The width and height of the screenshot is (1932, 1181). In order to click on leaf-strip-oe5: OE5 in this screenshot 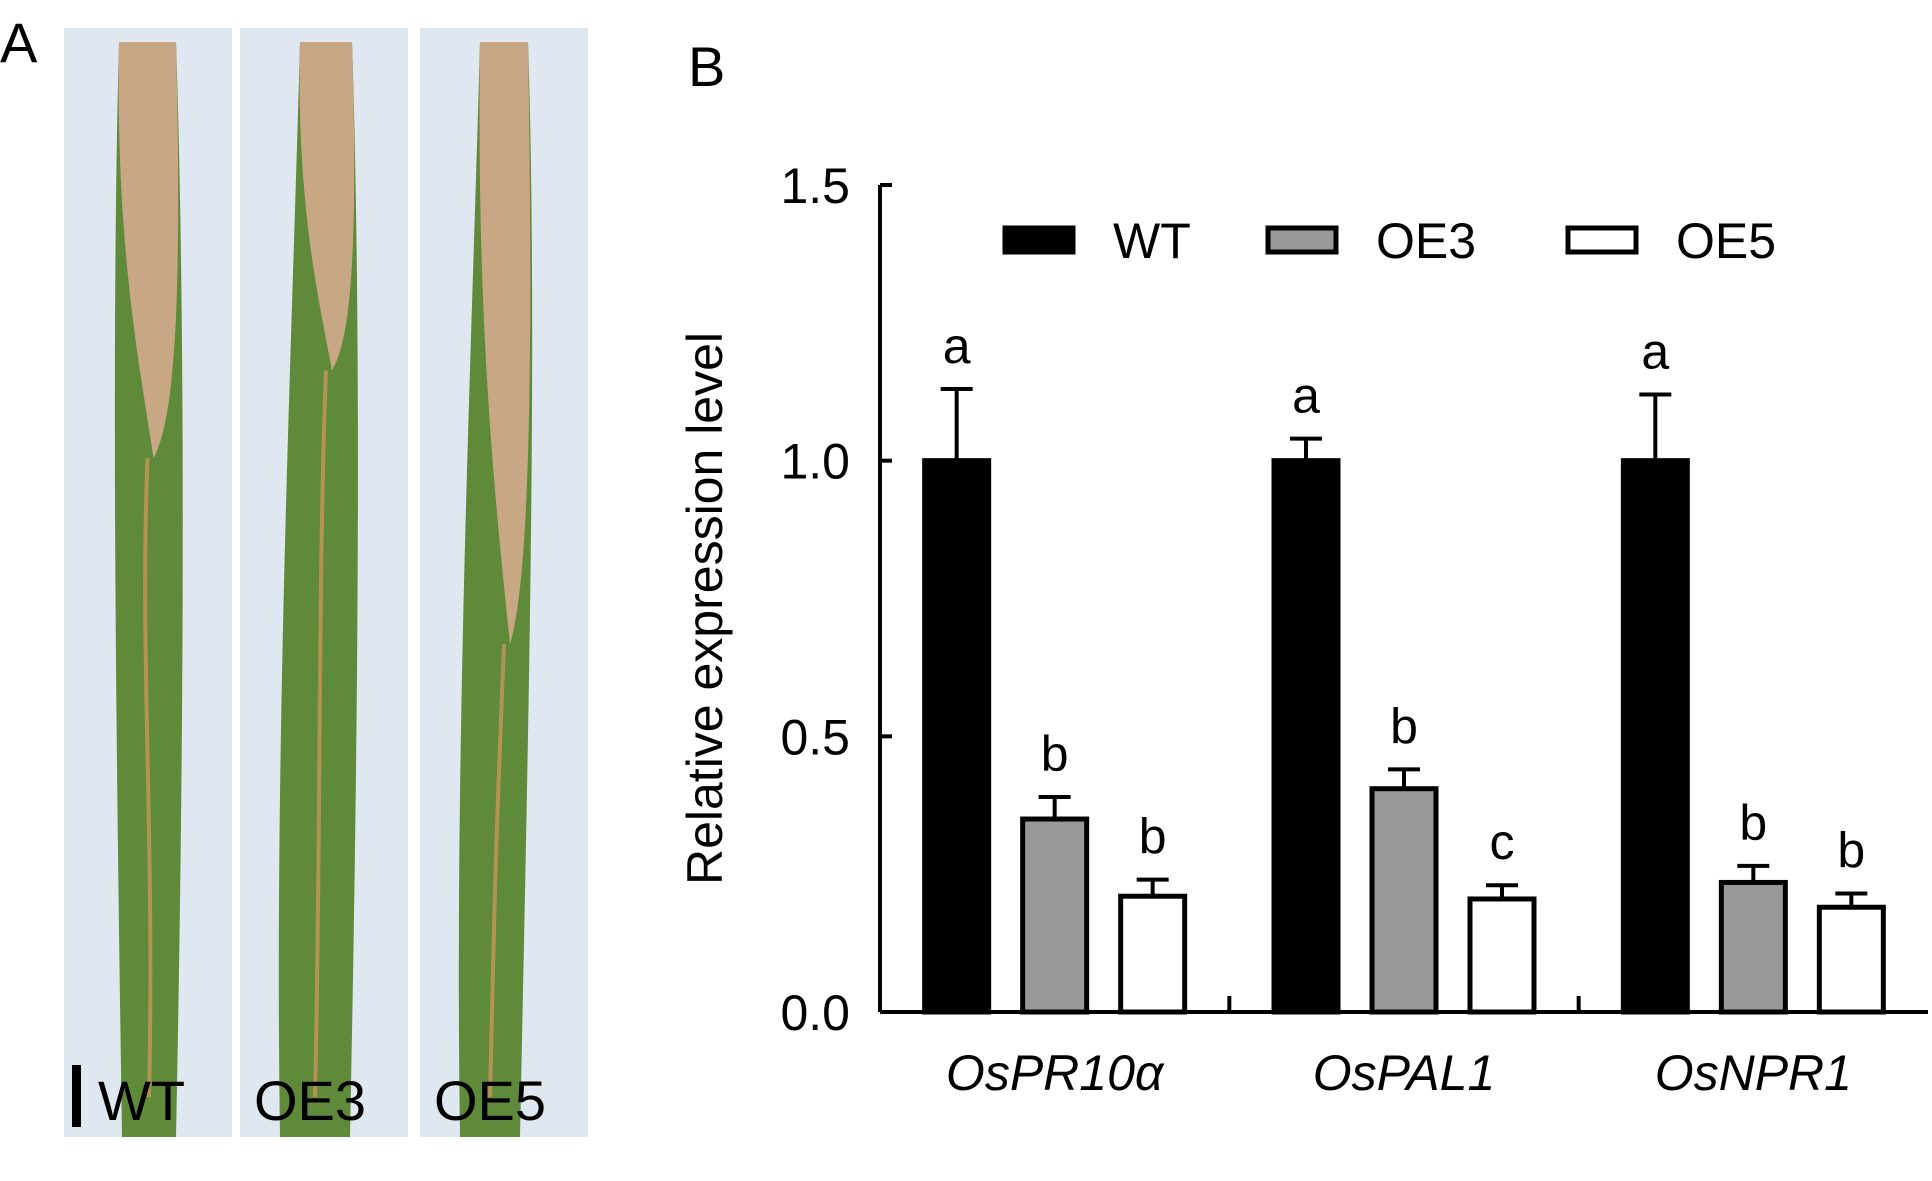, I will do `click(504, 582)`.